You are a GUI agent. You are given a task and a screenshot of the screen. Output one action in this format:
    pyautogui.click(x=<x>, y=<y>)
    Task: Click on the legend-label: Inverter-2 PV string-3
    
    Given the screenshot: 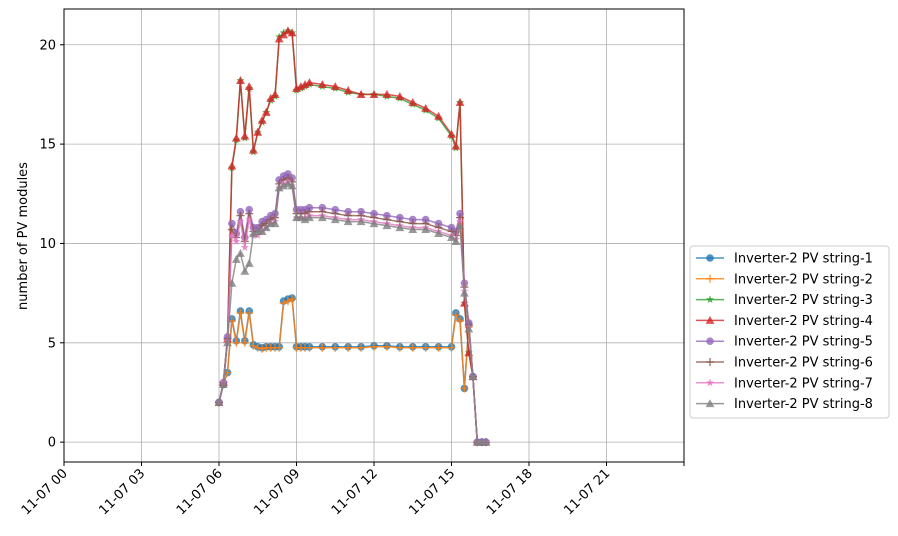 What is the action you would take?
    pyautogui.click(x=803, y=300)
    